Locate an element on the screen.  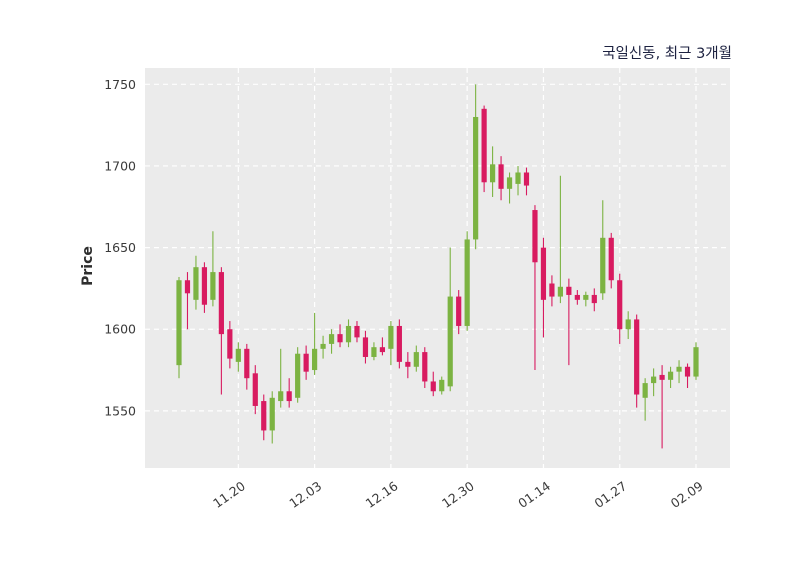
x-tick-label: 01.27 is located at coordinates (611, 494).